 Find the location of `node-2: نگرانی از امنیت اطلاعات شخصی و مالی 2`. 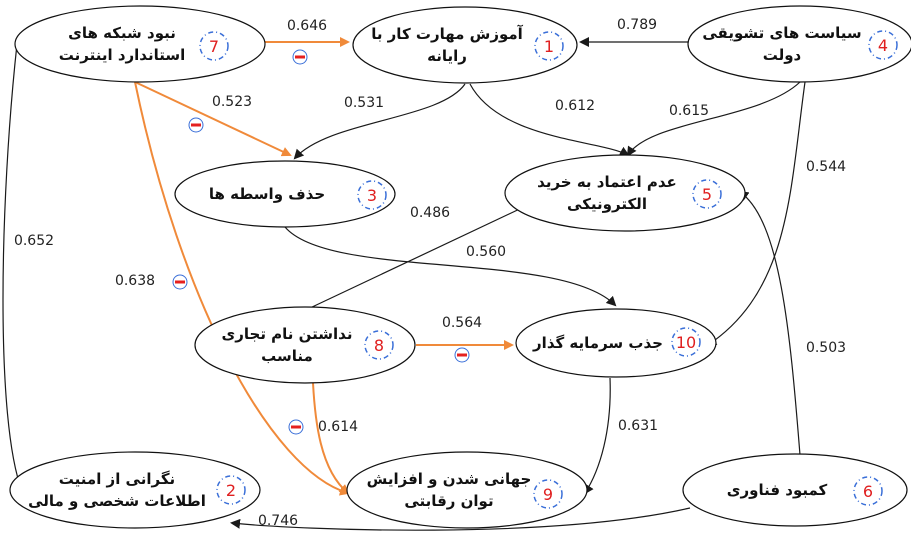

node-2: نگرانی از امنیت اطلاعات شخصی و مالی 2 is located at coordinates (135, 490).